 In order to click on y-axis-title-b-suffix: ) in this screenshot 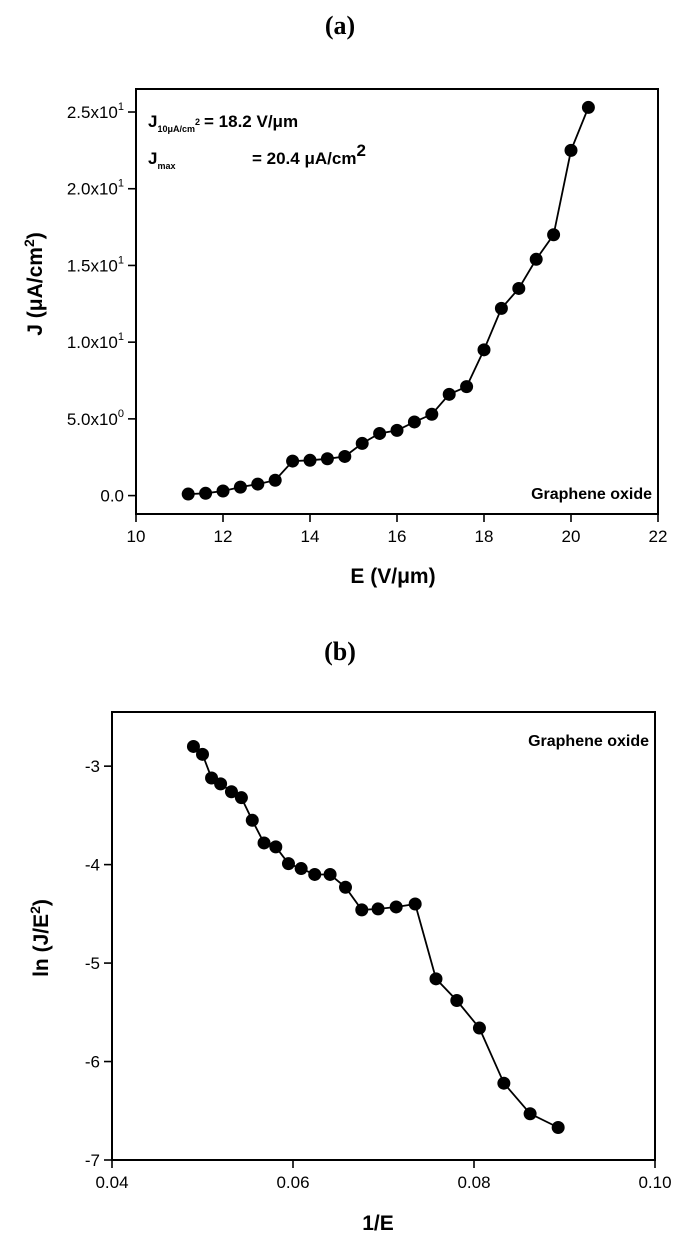, I will do `click(41, 902)`.